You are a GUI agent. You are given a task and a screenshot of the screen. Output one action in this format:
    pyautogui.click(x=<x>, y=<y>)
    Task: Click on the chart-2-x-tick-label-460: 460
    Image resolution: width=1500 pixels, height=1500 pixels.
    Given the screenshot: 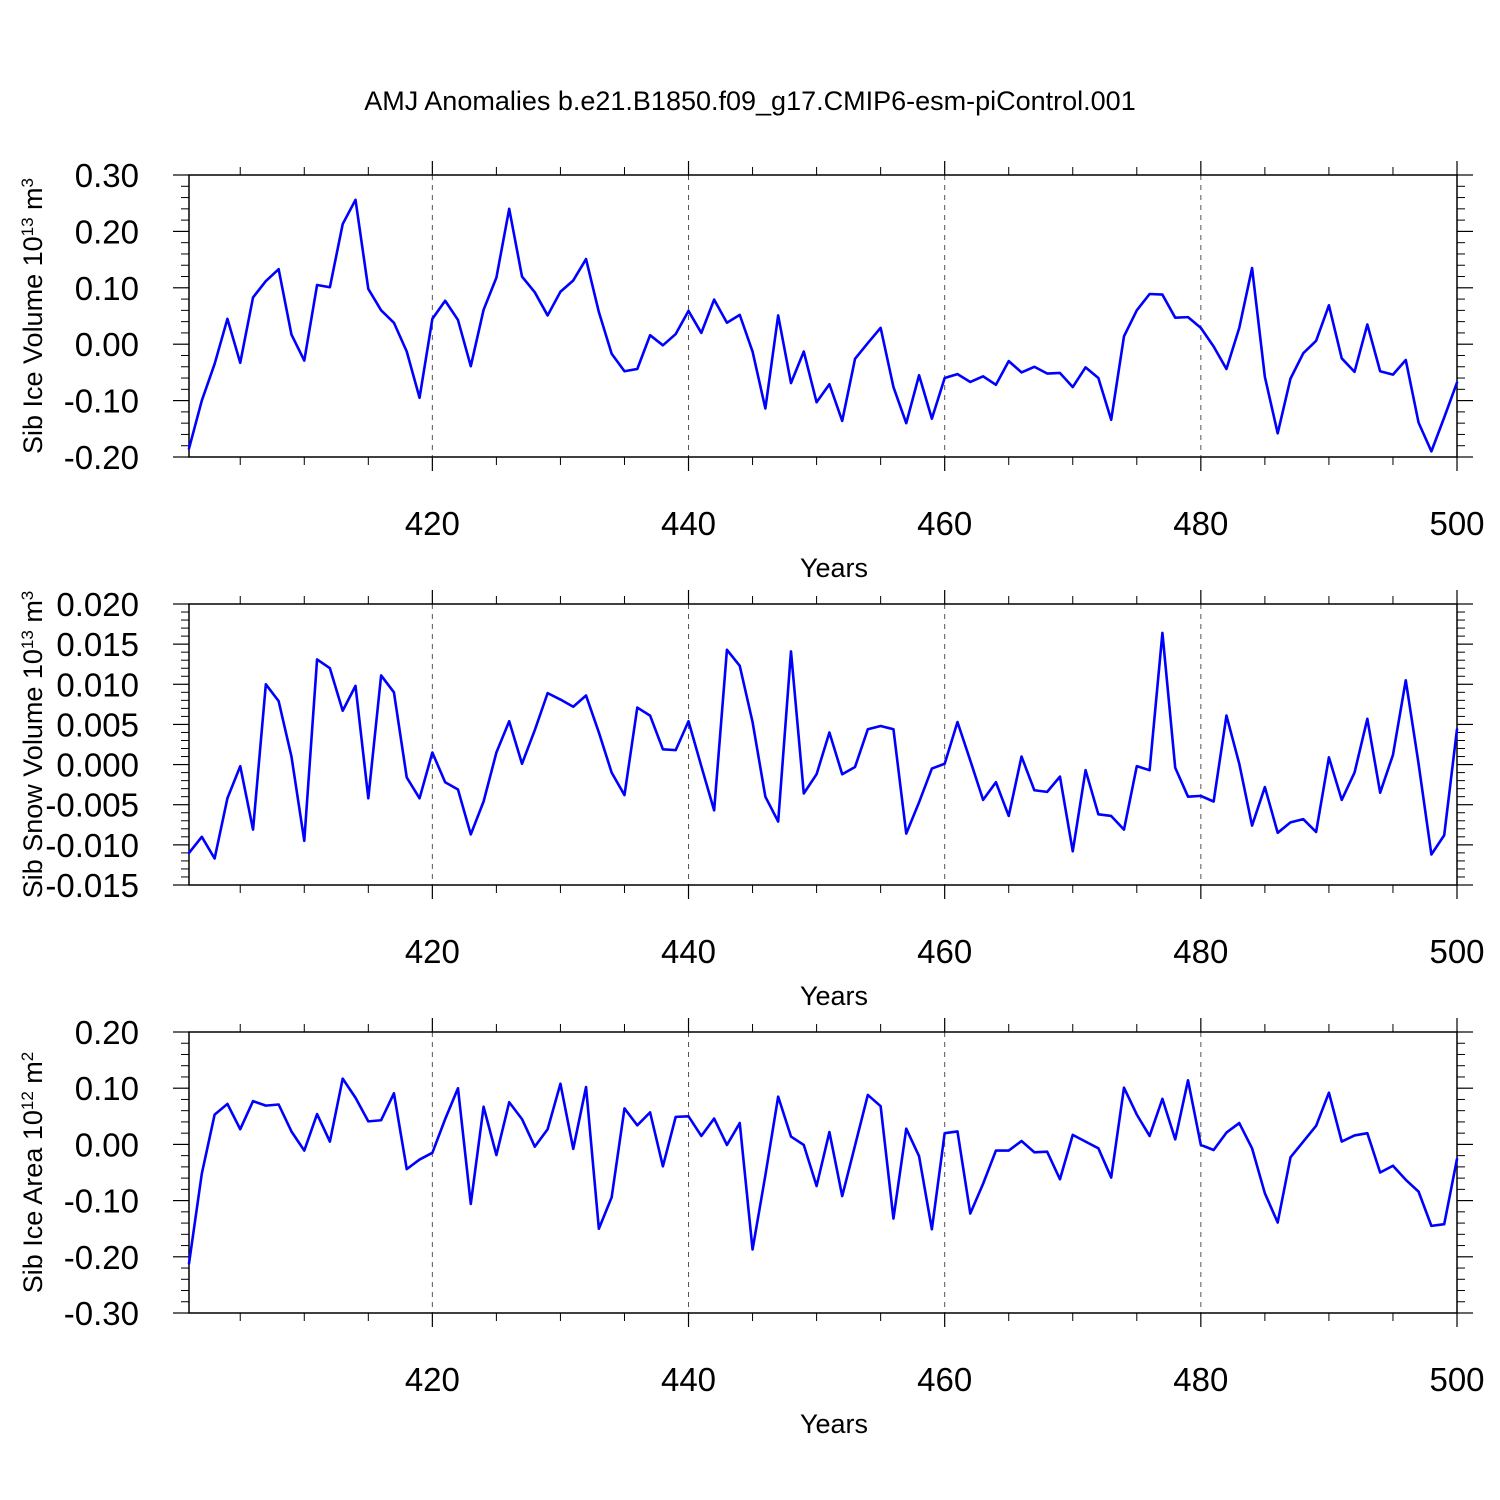 What is the action you would take?
    pyautogui.click(x=944, y=951)
    